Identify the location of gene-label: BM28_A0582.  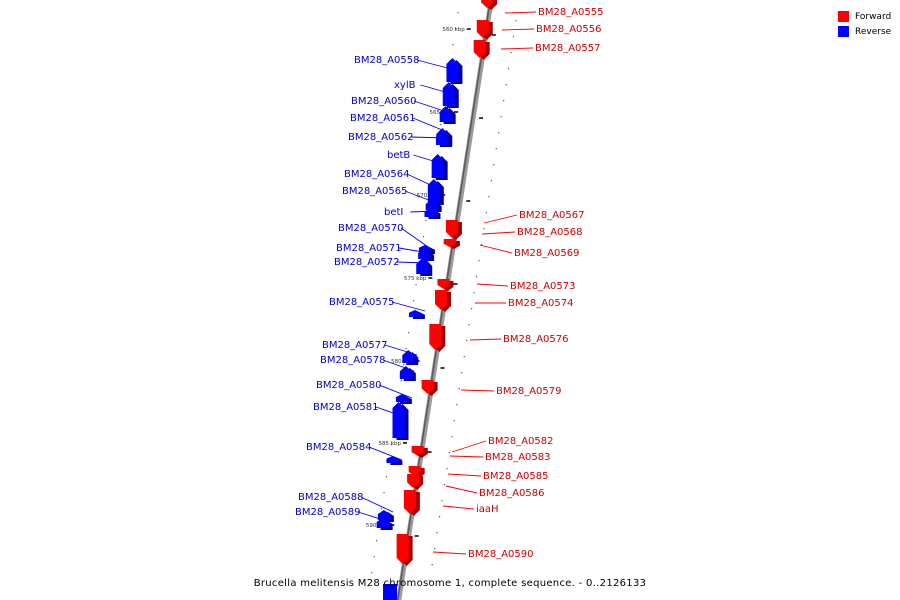
(521, 441).